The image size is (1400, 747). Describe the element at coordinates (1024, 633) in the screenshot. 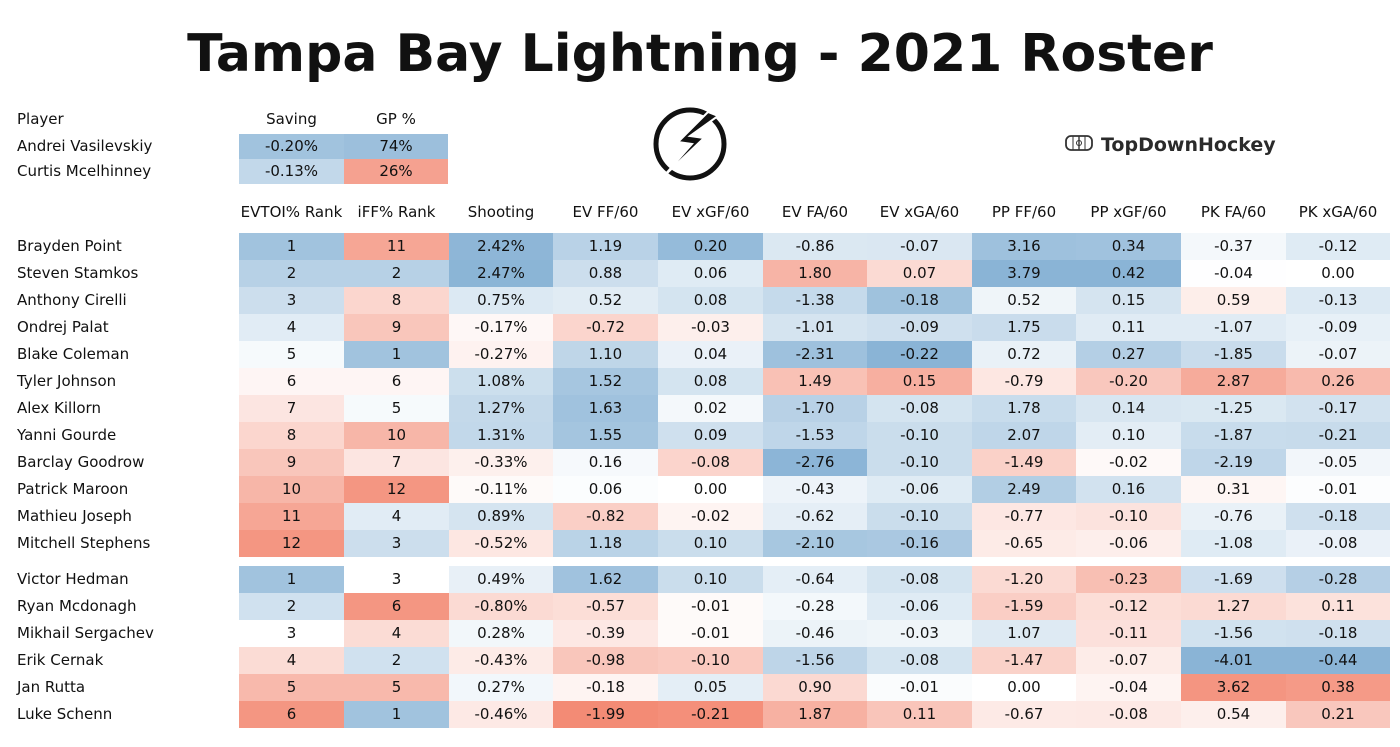

I see `stat-cell: 1.07` at that location.